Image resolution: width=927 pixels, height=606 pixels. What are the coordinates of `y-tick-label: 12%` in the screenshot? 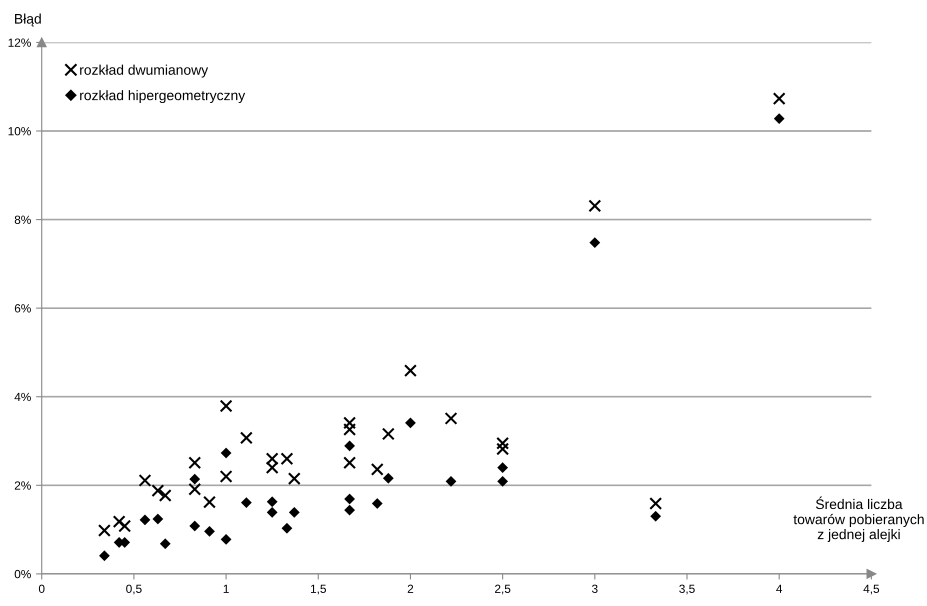 It's located at (19, 42).